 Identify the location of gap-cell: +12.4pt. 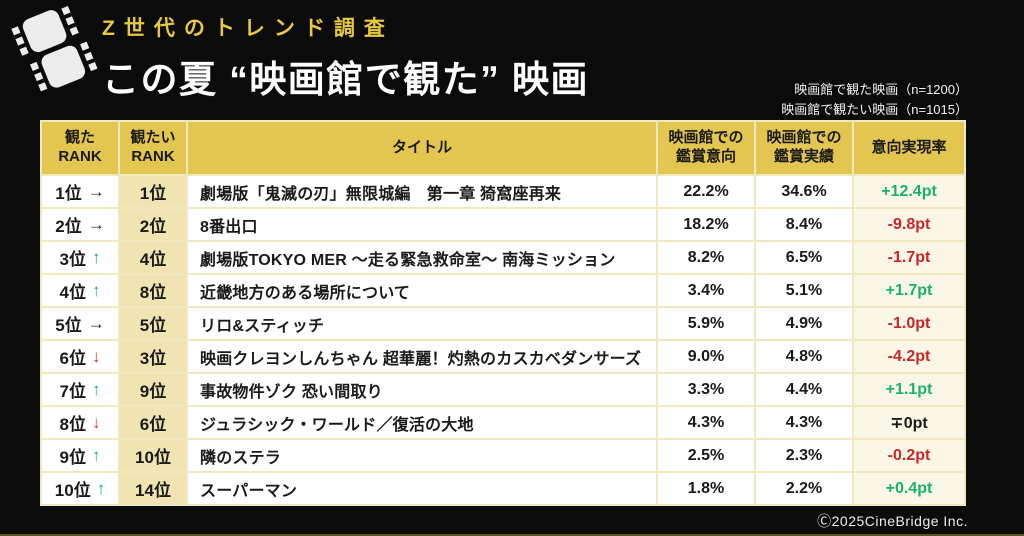
(909, 191).